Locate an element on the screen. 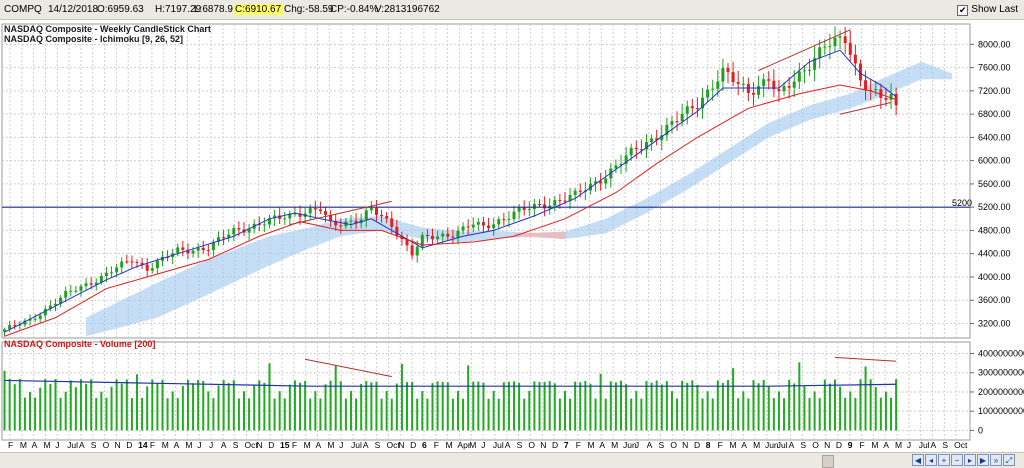 The height and width of the screenshot is (468, 1024). y-tick-label: 4800.00 is located at coordinates (994, 230).